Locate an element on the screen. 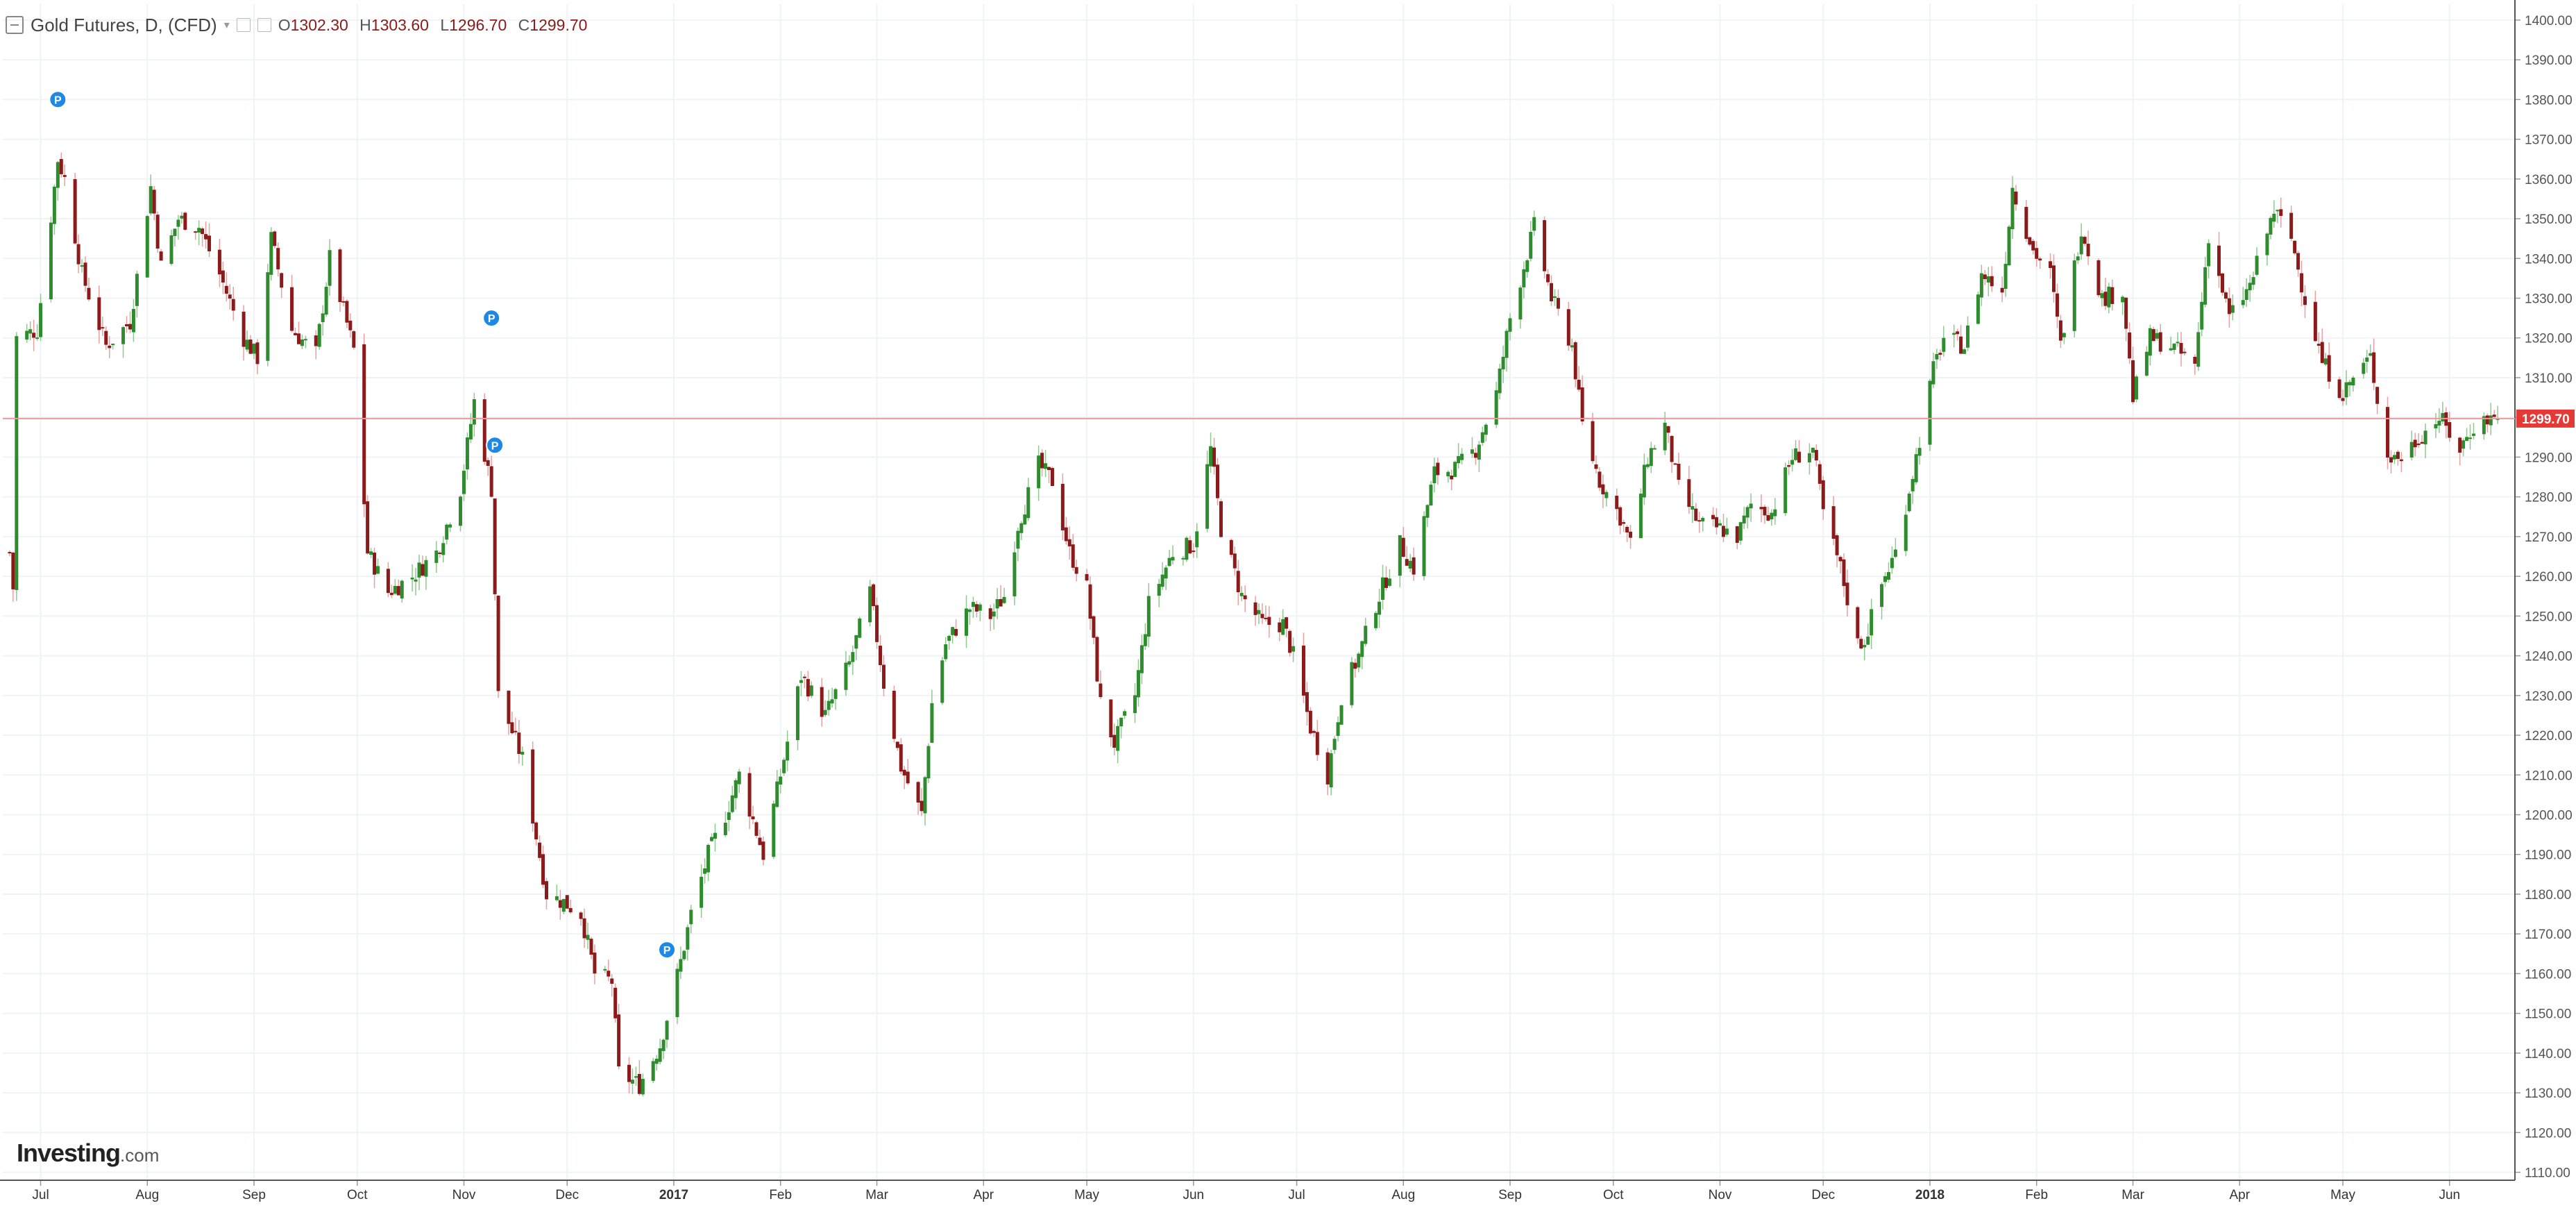 This screenshot has height=1208, width=2576. close-icon is located at coordinates (264, 25).